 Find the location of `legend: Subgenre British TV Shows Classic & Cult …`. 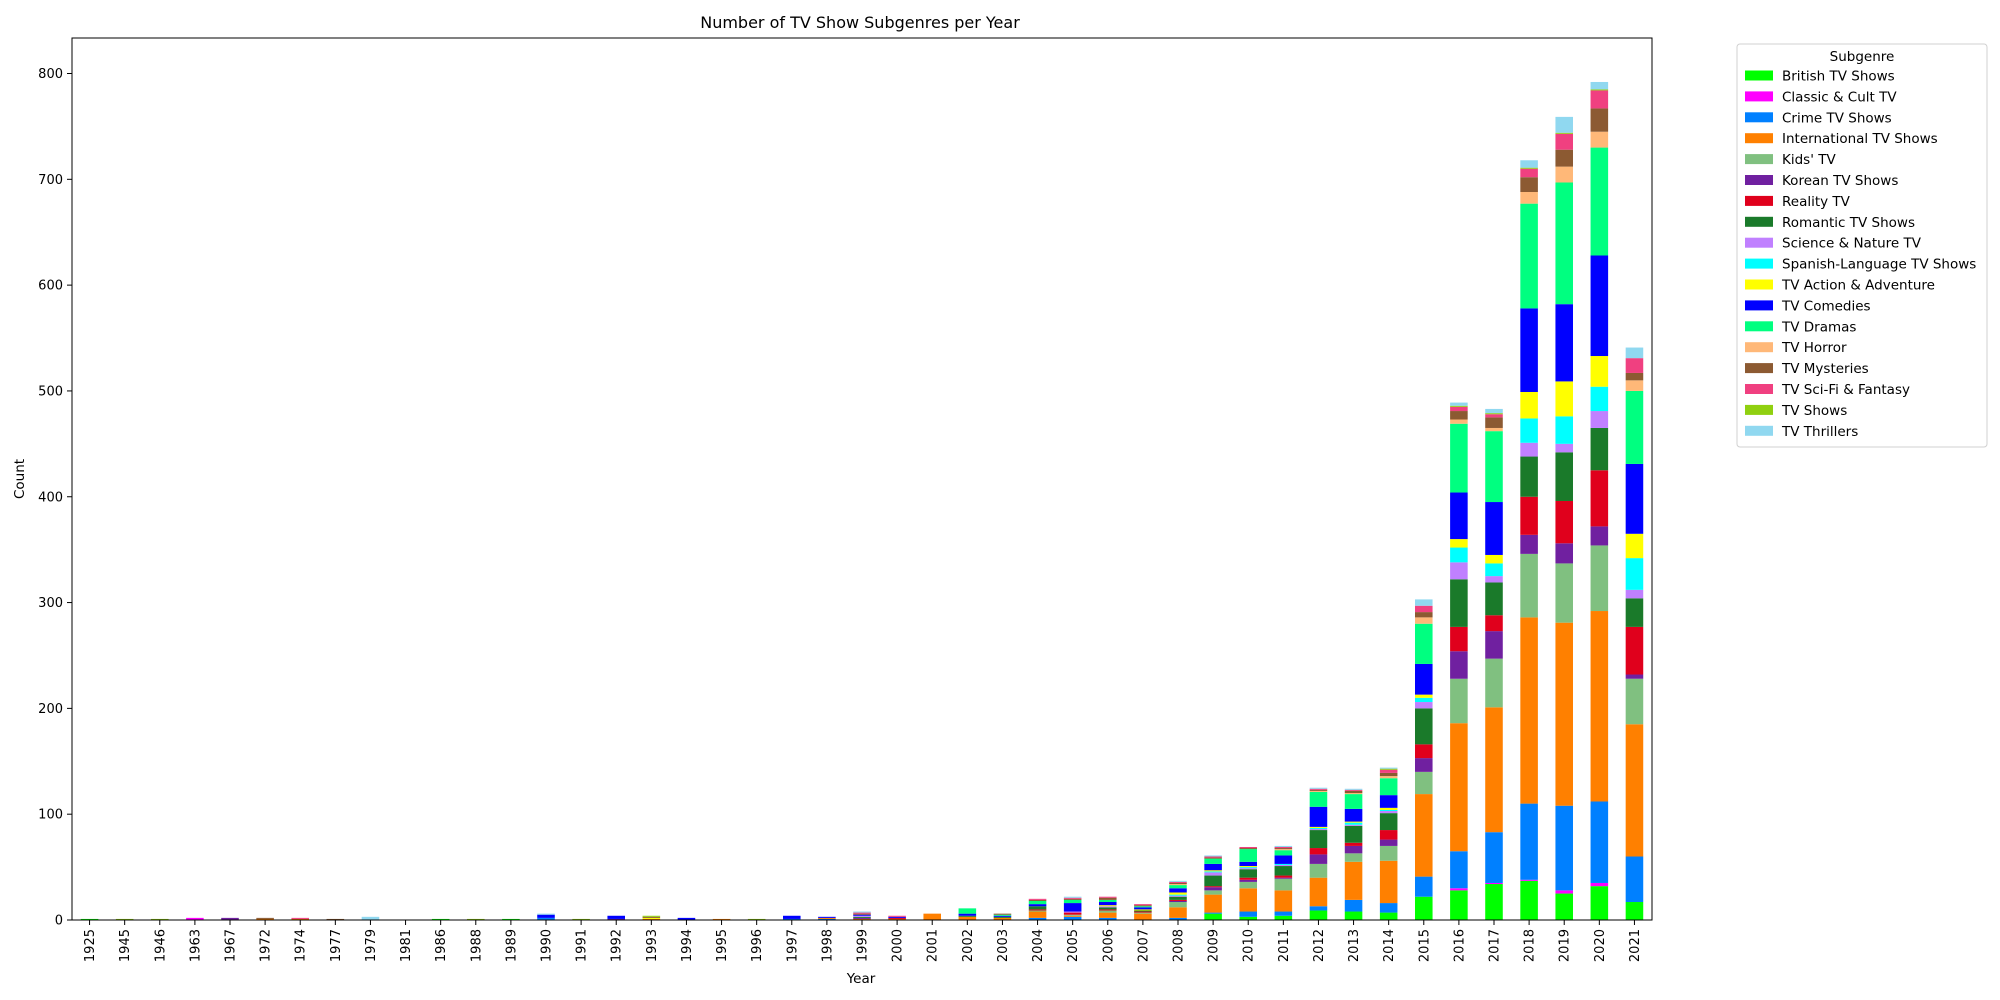

legend: Subgenre British TV Shows Classic & Cult … is located at coordinates (1862, 245).